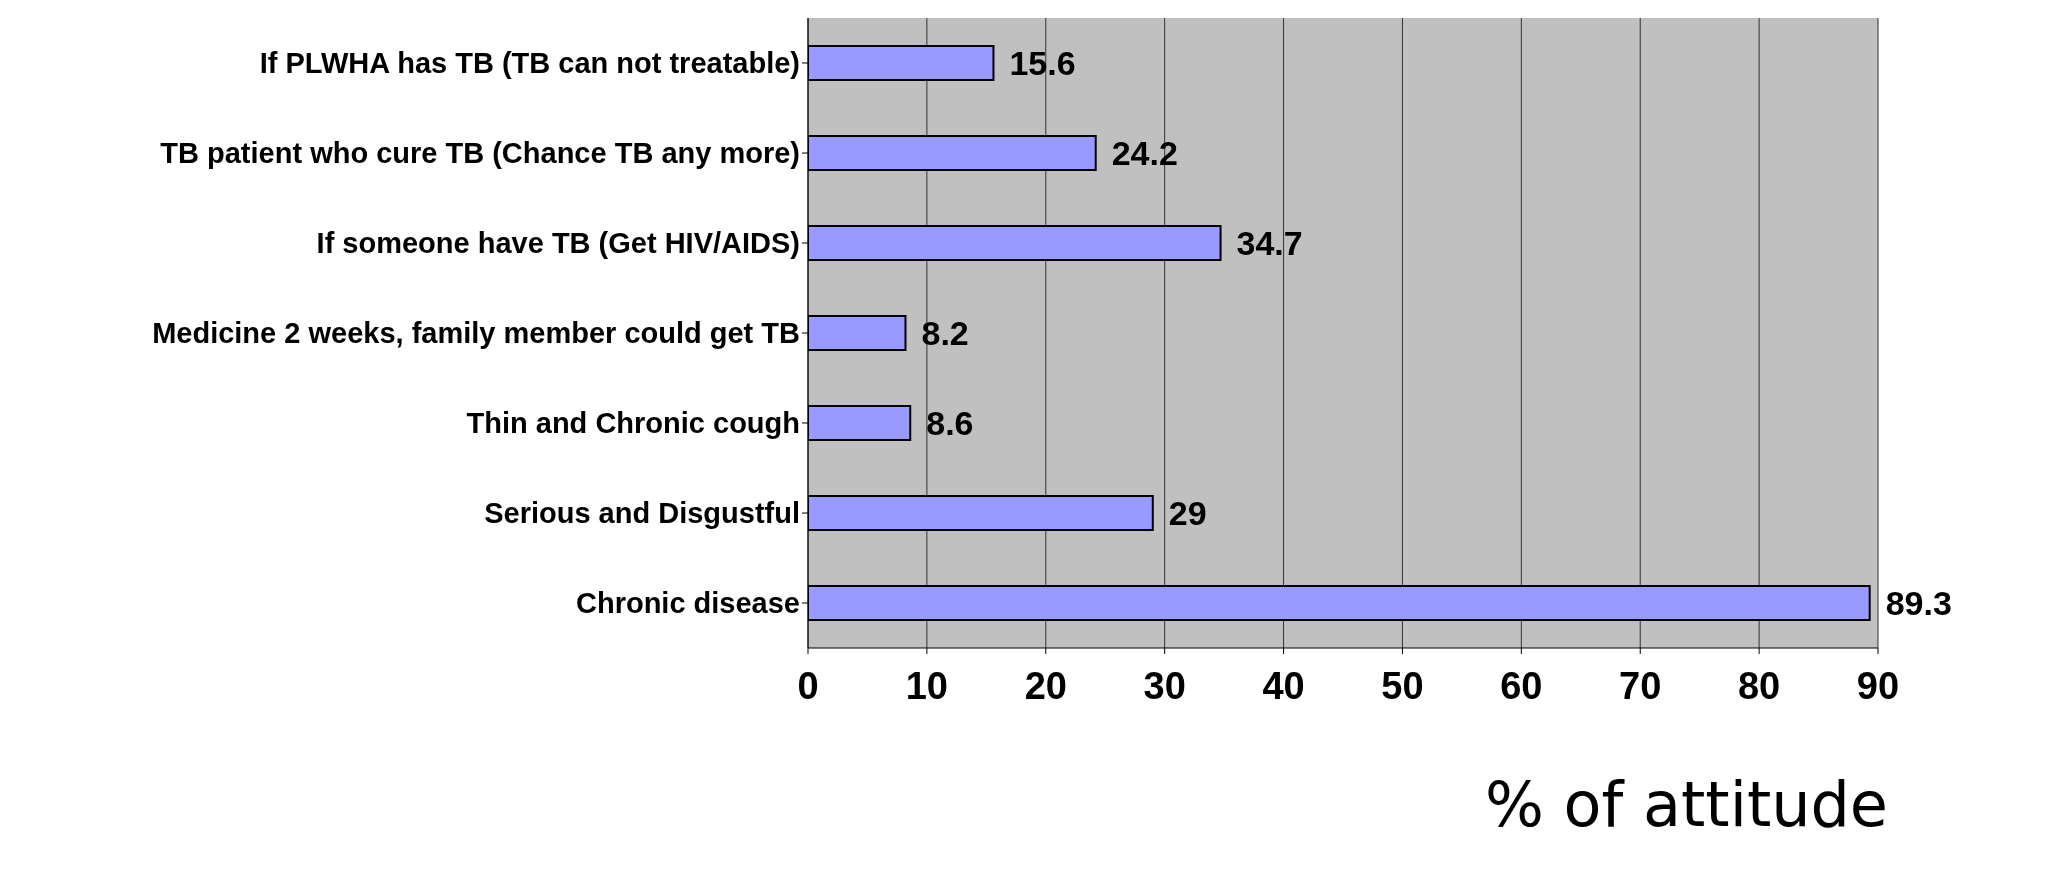 The width and height of the screenshot is (2049, 895). I want to click on data-label: 15.6, so click(1042, 63).